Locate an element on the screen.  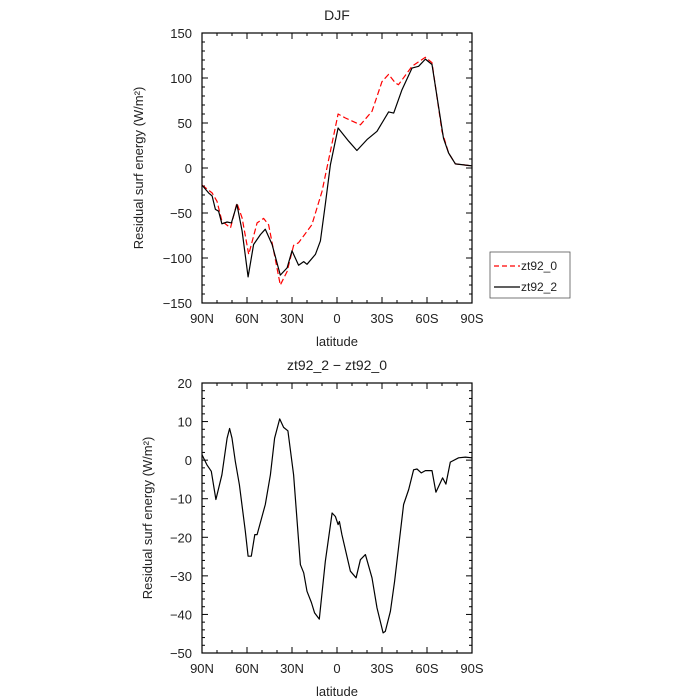
legend-label-zt92-2: zt92_2 is located at coordinates (539, 287).